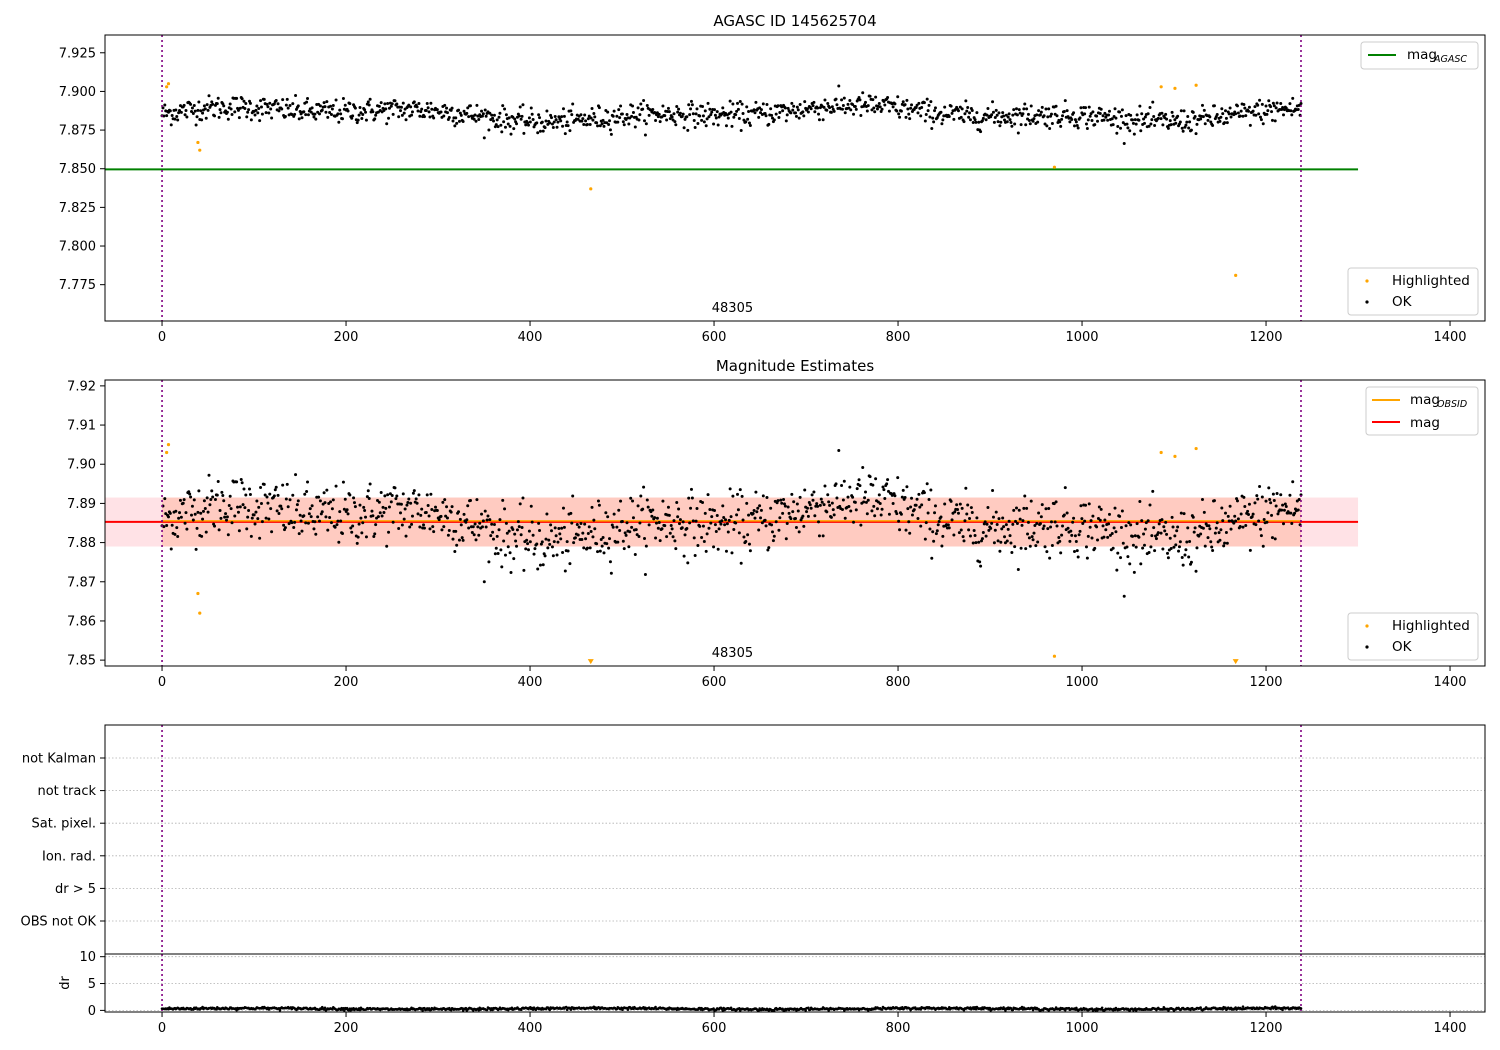  Describe the element at coordinates (732, 308) in the screenshot. I see `panel-agasc-obsid-label: 48305` at that location.